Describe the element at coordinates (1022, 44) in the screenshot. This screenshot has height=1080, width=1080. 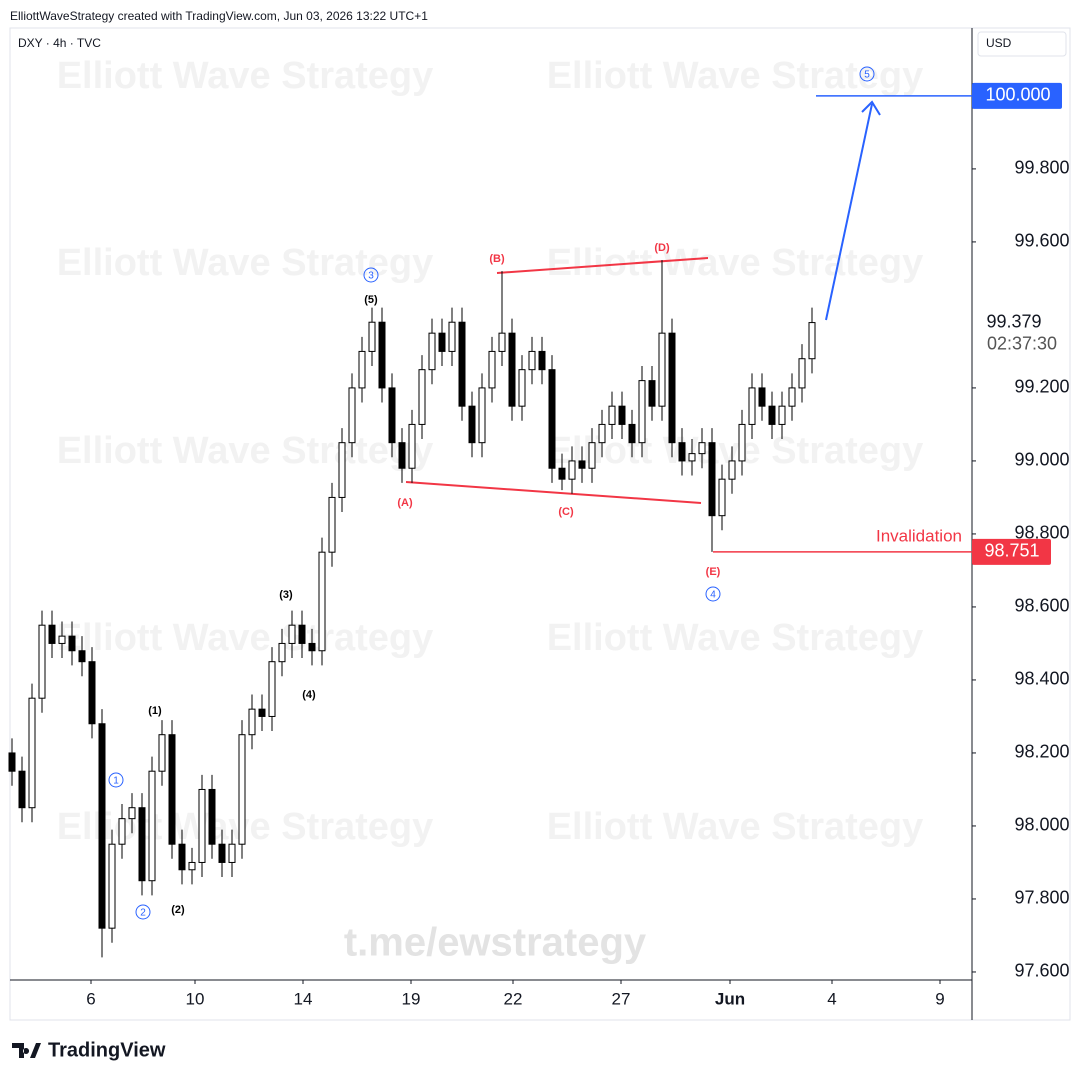
I see `currency-box` at that location.